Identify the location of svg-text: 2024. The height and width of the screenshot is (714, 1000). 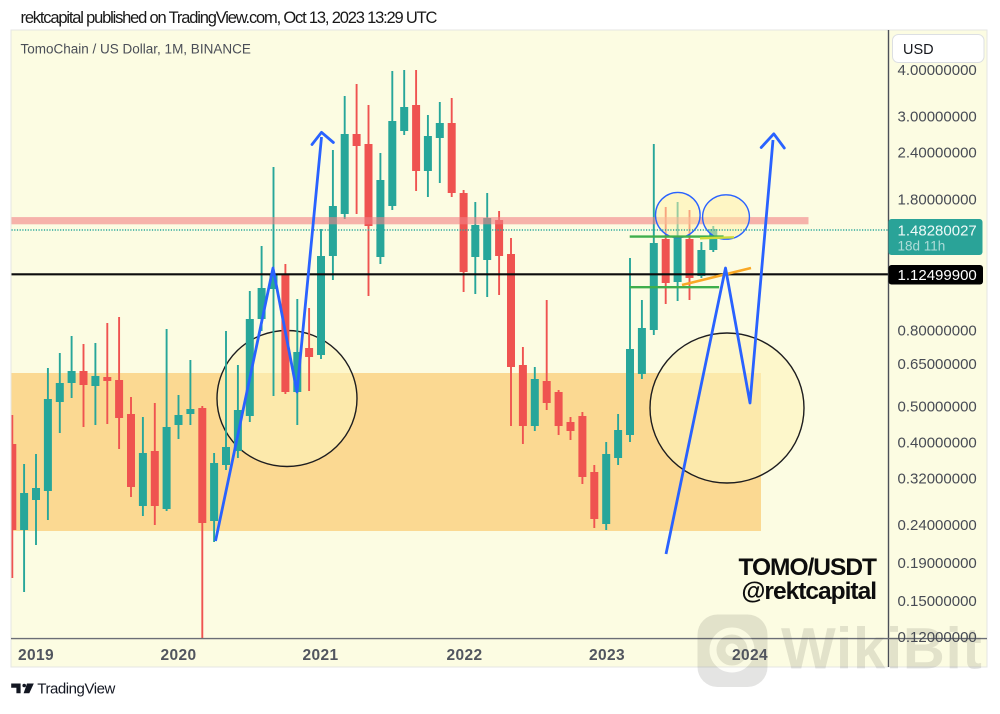
(750, 655).